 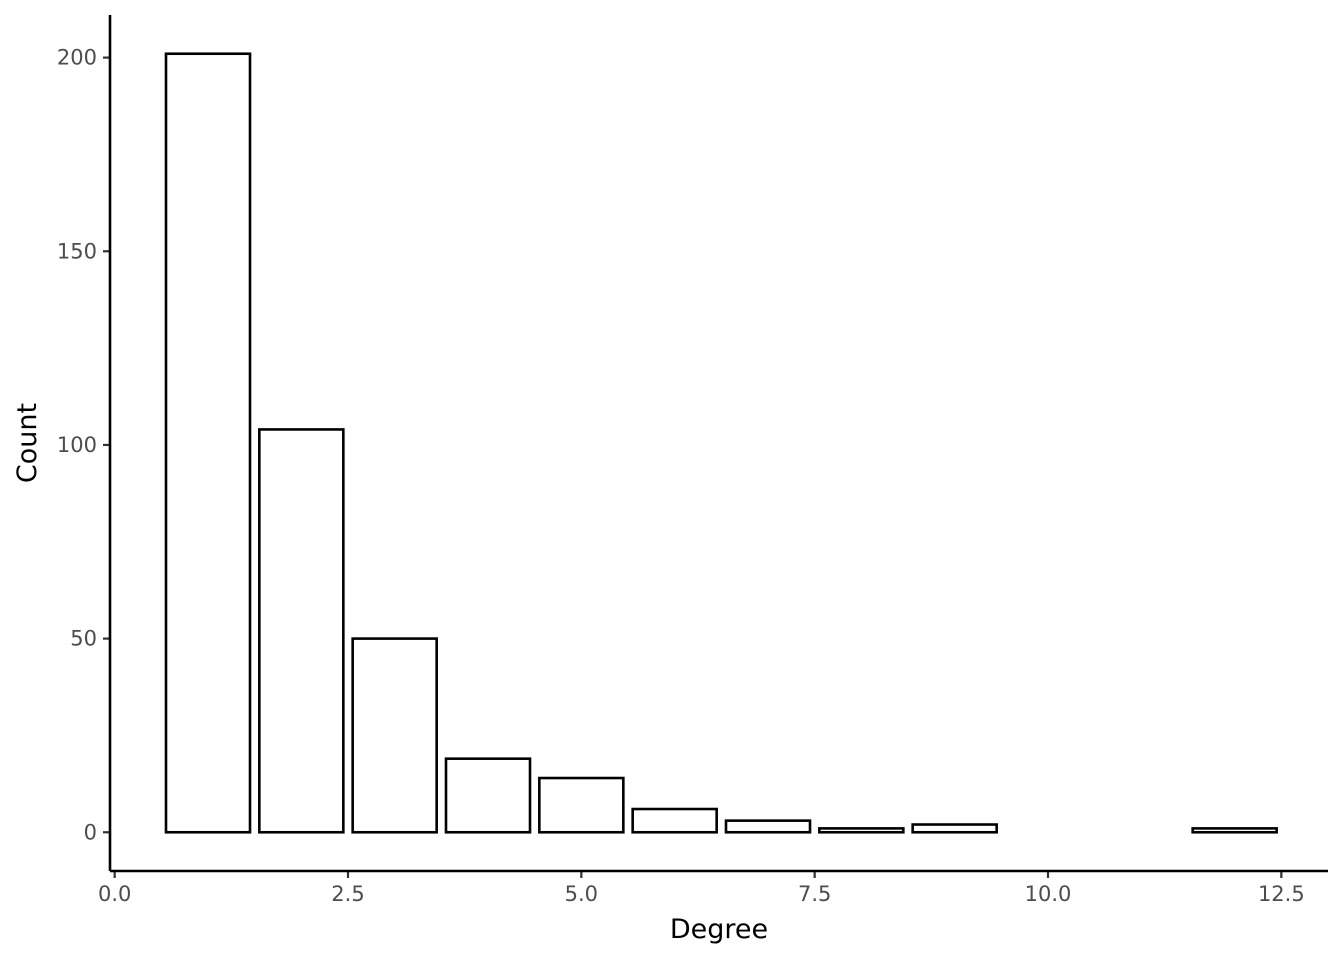 What do you see at coordinates (1281, 894) in the screenshot?
I see `x-tick-label: 12.5` at bounding box center [1281, 894].